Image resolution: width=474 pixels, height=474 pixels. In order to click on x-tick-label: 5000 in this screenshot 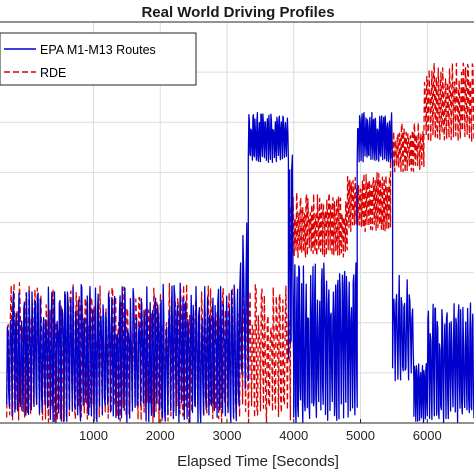, I will do `click(360, 435)`.